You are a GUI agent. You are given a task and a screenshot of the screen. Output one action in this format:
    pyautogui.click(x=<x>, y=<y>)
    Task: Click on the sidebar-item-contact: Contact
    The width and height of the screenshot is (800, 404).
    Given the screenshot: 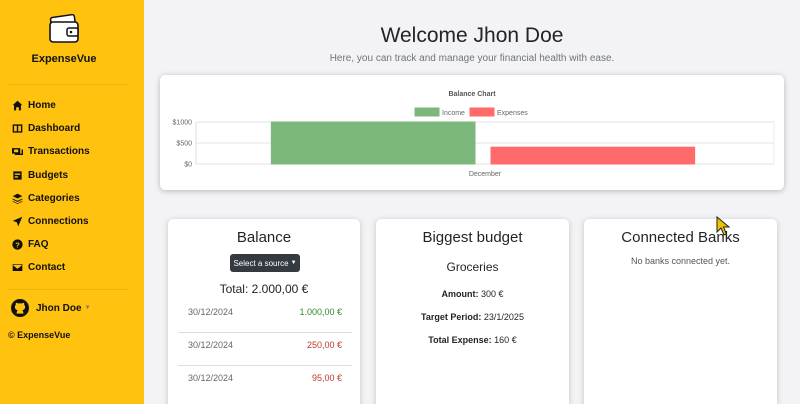 What is the action you would take?
    pyautogui.click(x=51, y=267)
    